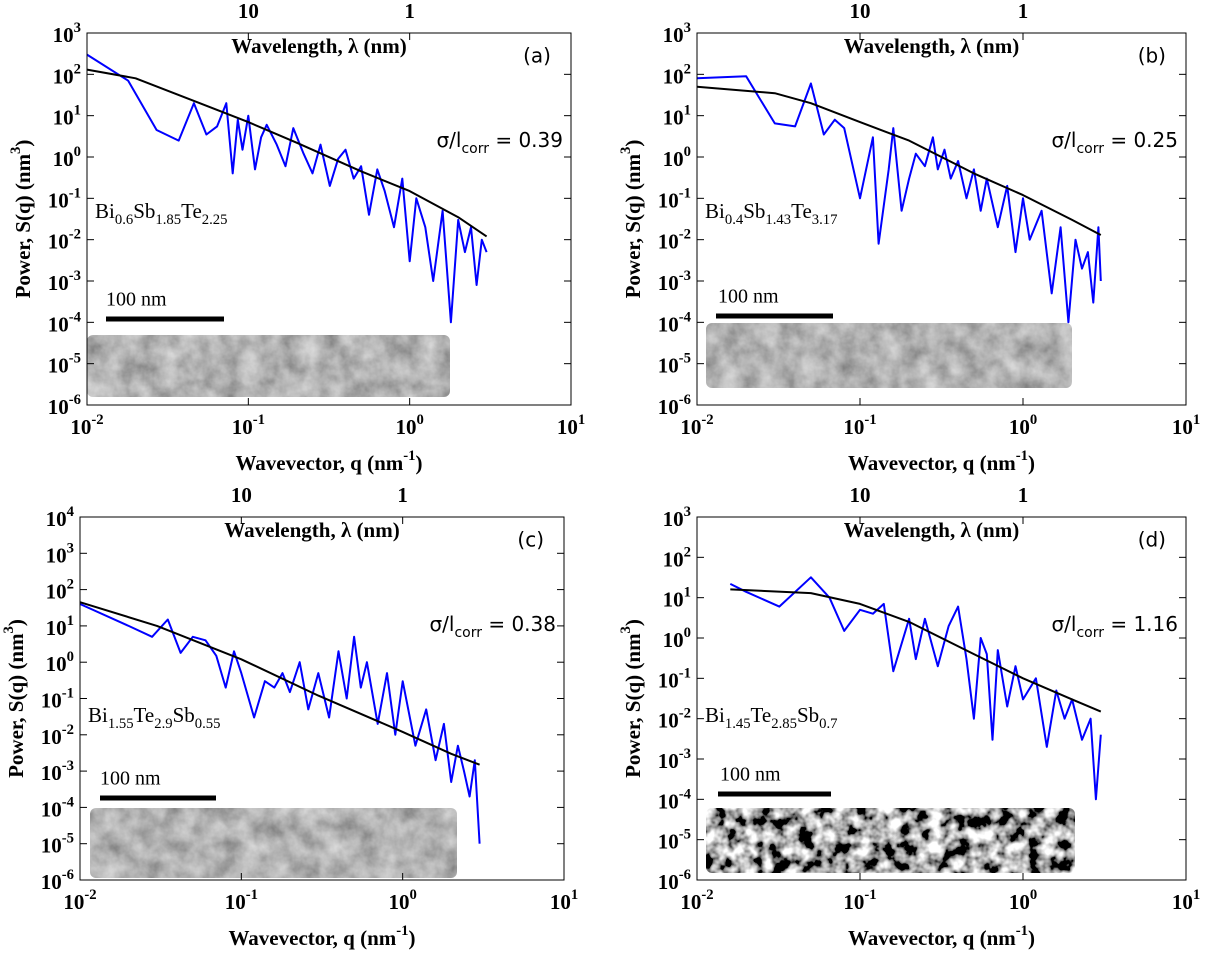  Describe the element at coordinates (1114, 627) in the screenshot. I see `annotation: σ/lcorr = 1.16` at that location.